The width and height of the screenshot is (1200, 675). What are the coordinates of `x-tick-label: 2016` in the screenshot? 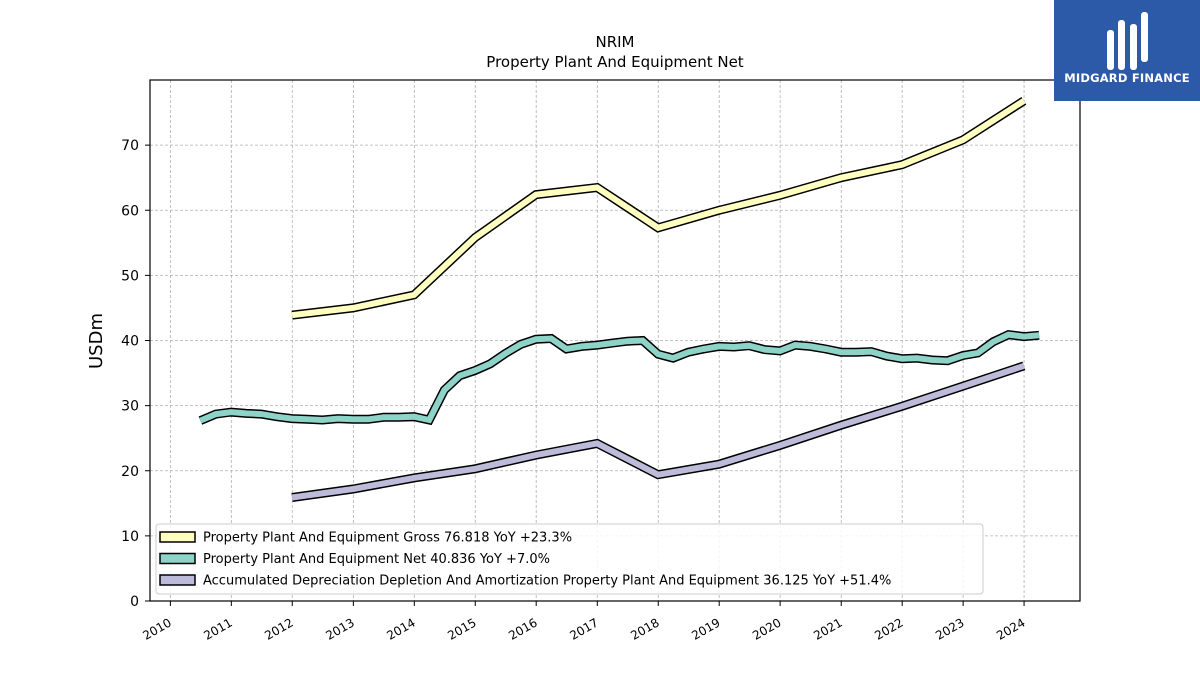 It's located at (522, 628).